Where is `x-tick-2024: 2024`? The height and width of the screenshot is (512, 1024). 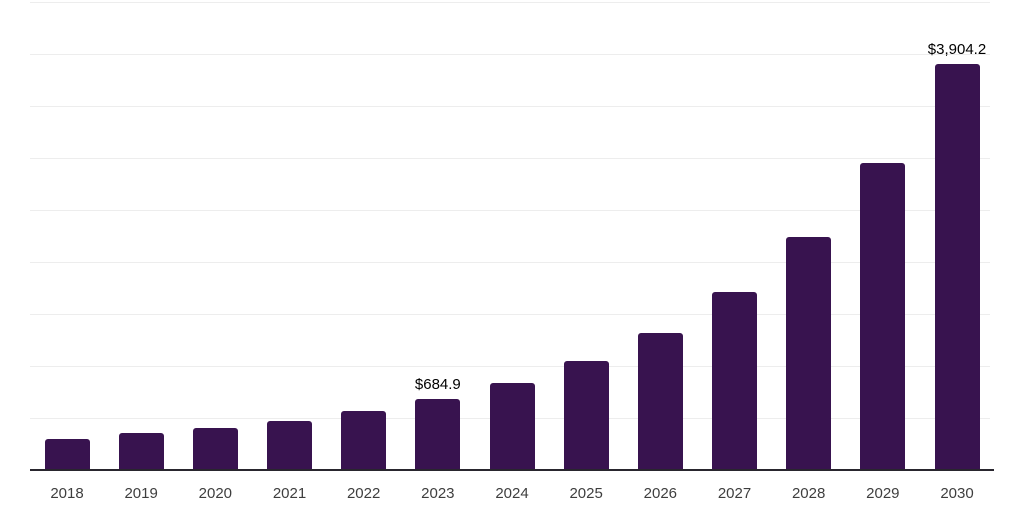
x-tick-2024: 2024 is located at coordinates (512, 493).